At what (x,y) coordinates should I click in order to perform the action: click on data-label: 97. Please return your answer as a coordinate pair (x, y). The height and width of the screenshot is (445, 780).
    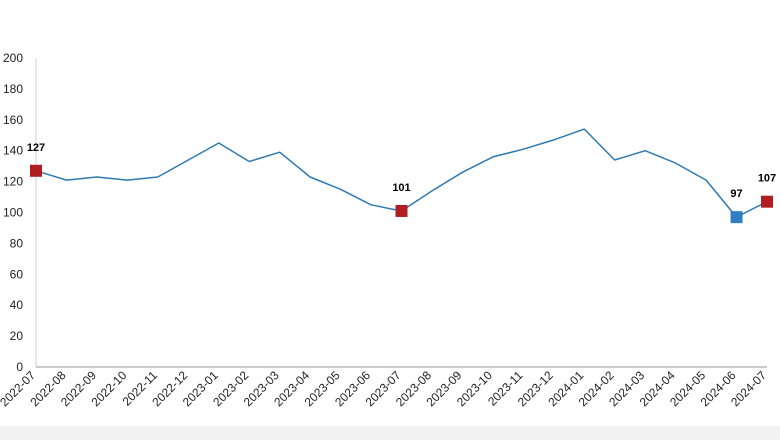
    Looking at the image, I should click on (736, 194).